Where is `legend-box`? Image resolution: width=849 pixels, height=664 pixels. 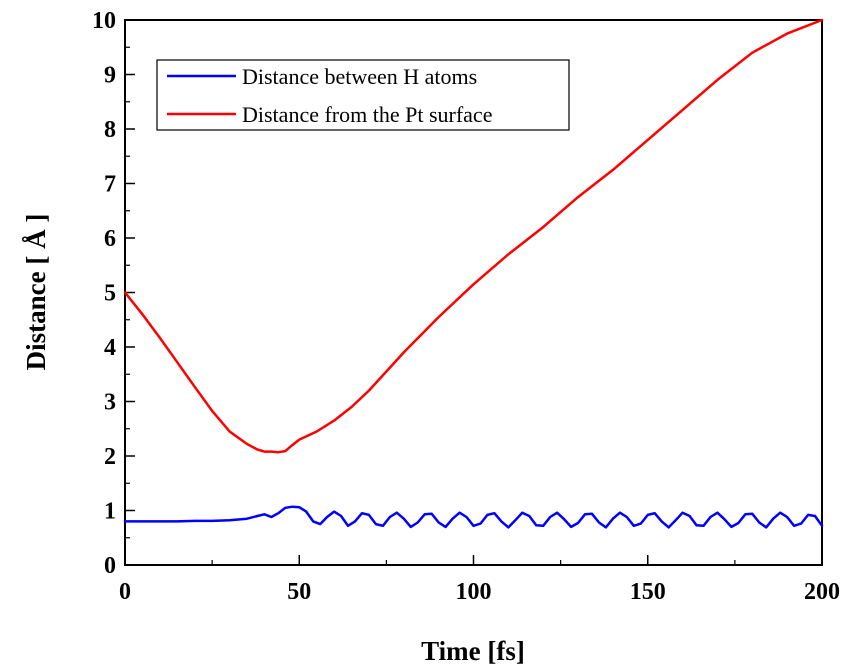
legend-box is located at coordinates (363, 95).